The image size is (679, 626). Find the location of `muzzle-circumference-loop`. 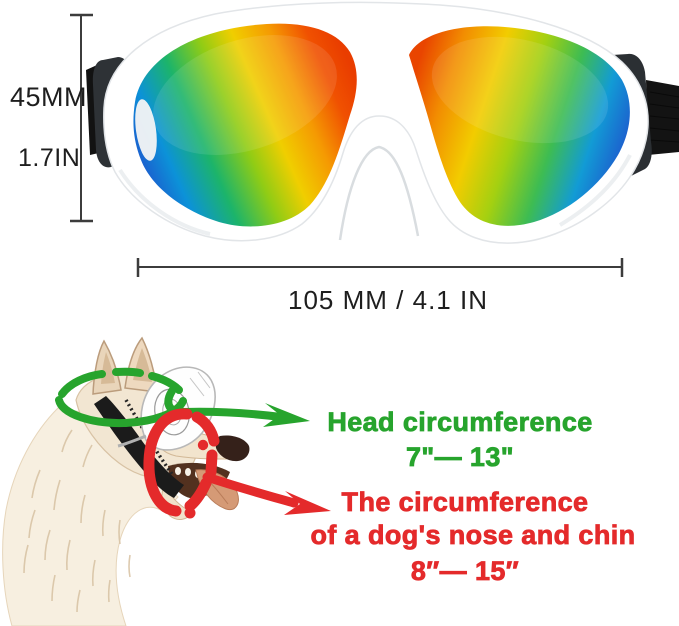

muzzle-circumference-loop is located at coordinates (181, 462).